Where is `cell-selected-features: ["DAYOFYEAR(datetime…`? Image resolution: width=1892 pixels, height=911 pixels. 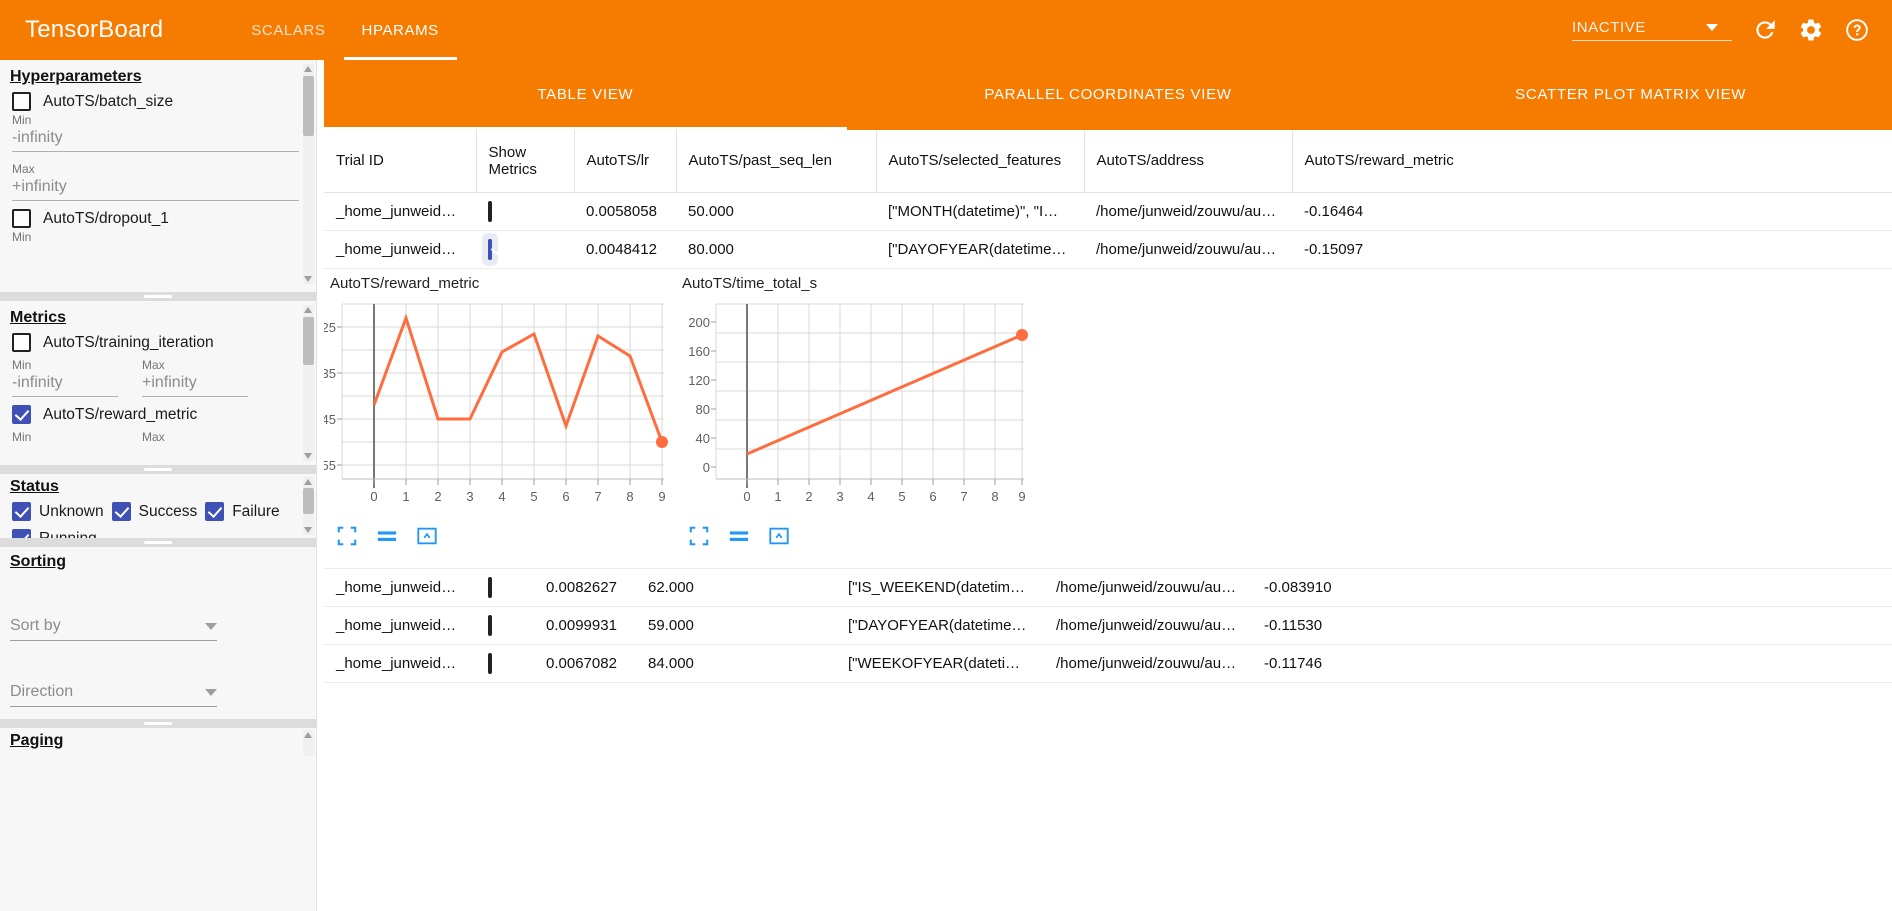
cell-selected-features: ["DAYOFYEAR(datetime… is located at coordinates (980, 249).